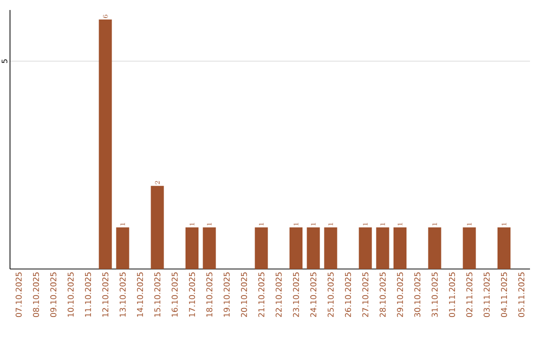 Image resolution: width=540 pixels, height=340 pixels. Describe the element at coordinates (383, 294) in the screenshot. I see `x-tick-label: 28.10.2025` at that location.